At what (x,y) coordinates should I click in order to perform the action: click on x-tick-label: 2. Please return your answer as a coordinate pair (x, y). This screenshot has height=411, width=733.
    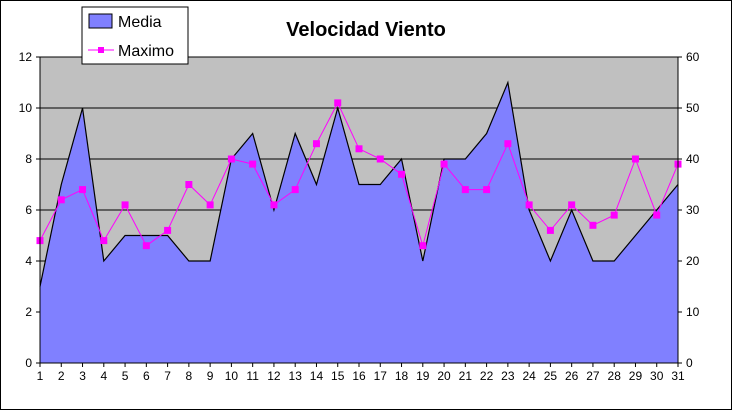
    Looking at the image, I should click on (61, 376).